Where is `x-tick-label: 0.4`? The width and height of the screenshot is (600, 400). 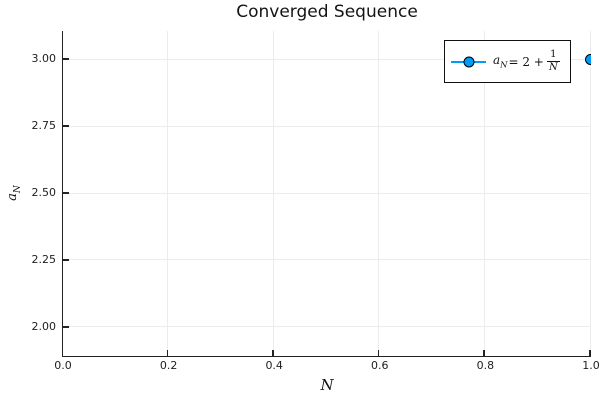 x-tick-label: 0.4 is located at coordinates (274, 365).